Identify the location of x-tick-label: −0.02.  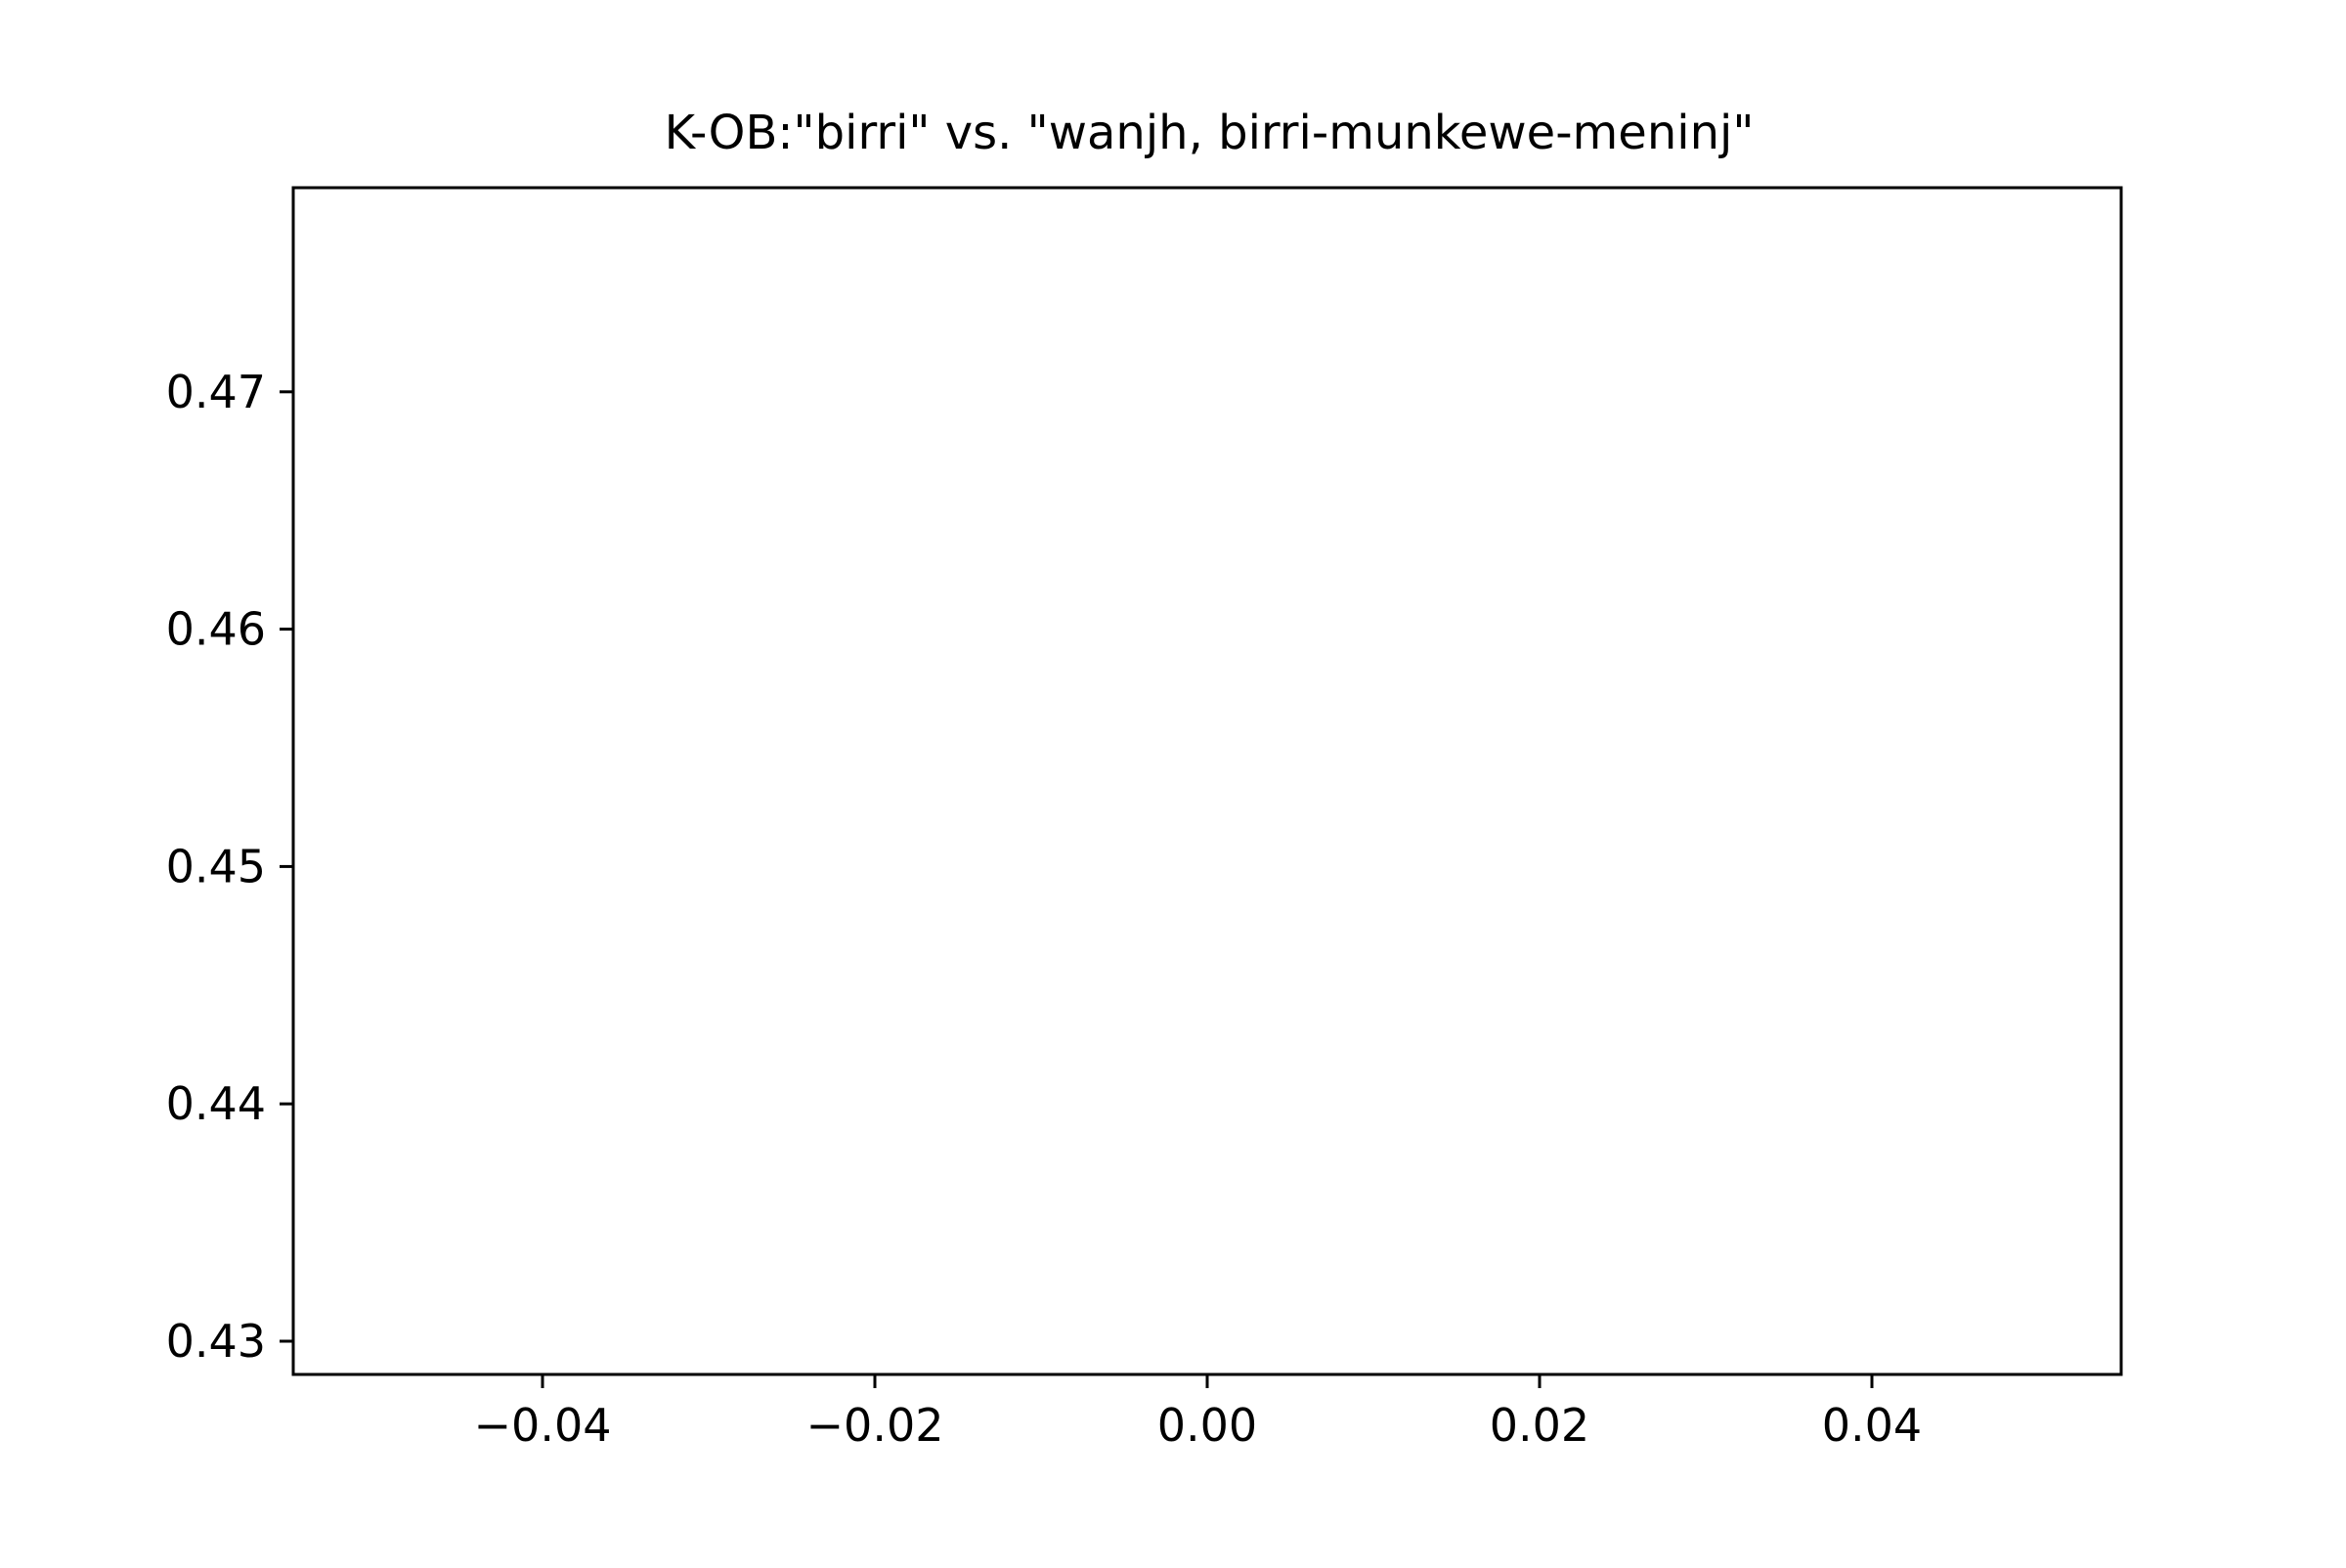
(875, 1426).